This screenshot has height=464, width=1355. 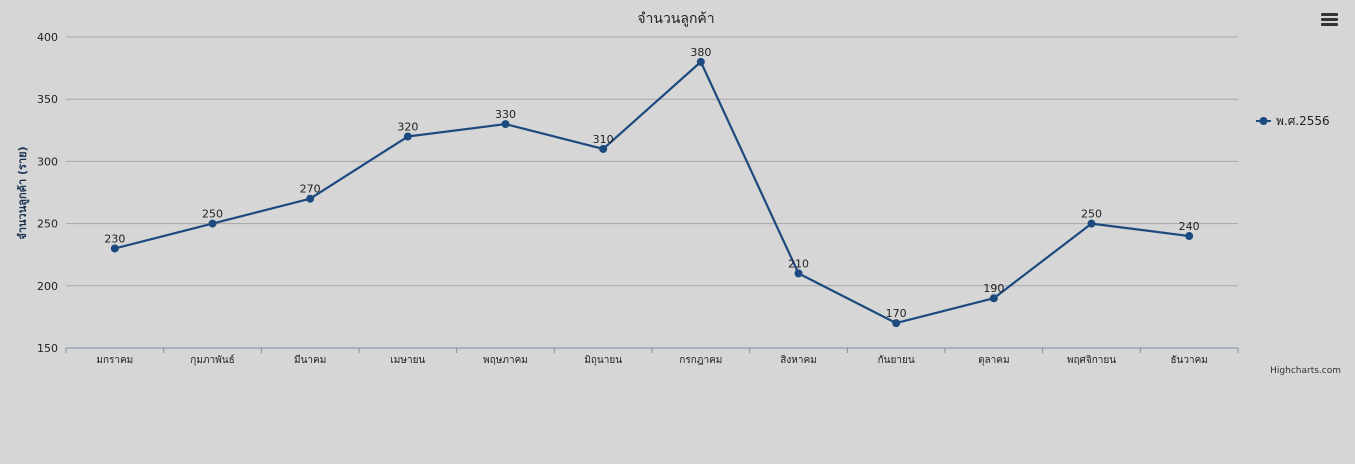 I want to click on x-tick-label: พฤษภาคม, so click(x=505, y=360).